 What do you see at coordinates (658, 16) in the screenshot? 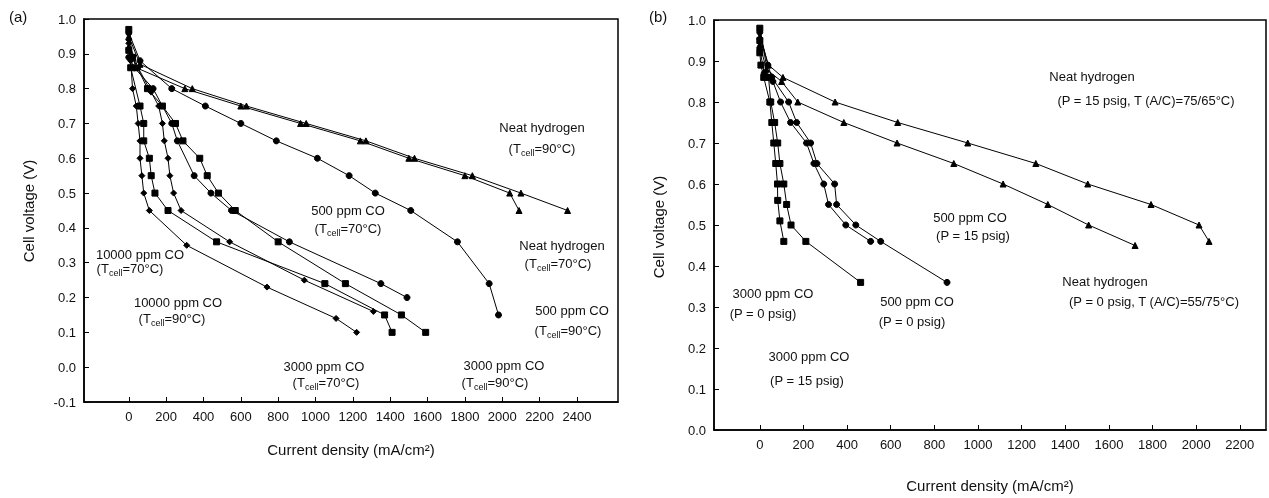
I see `chart-title: (b)` at bounding box center [658, 16].